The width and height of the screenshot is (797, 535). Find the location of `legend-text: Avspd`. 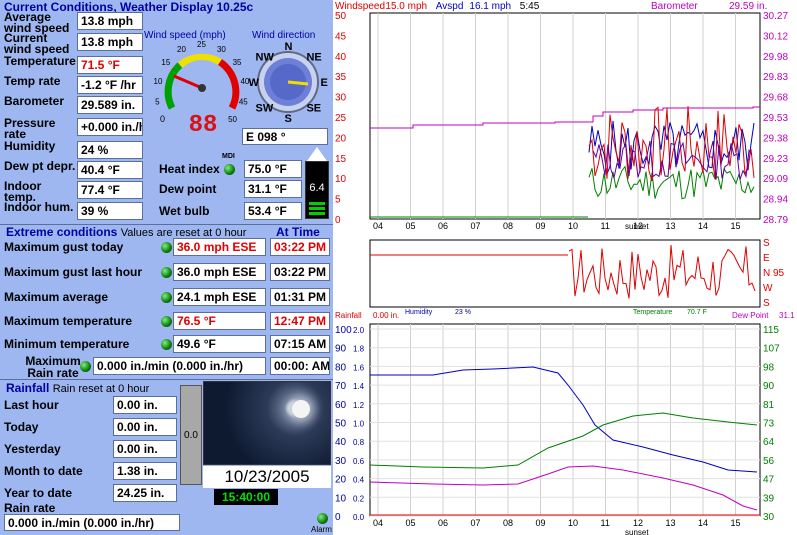

legend-text: Avspd is located at coordinates (450, 6).